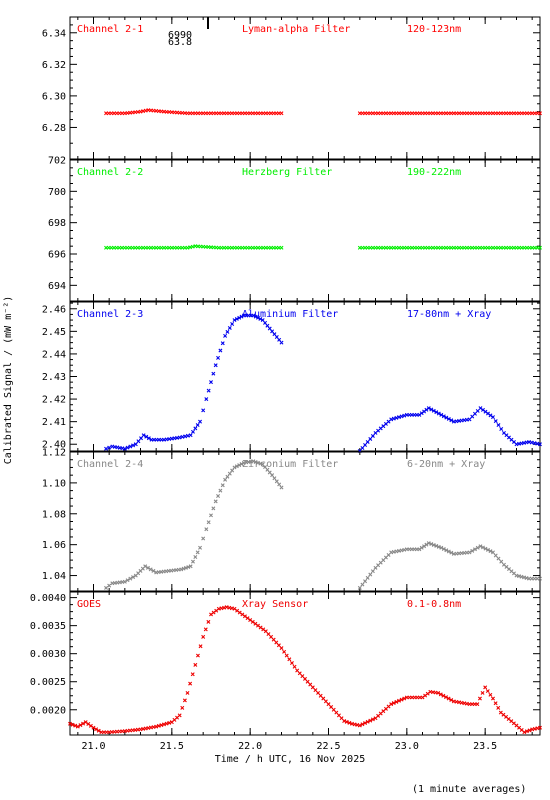 The height and width of the screenshot is (800, 550). What do you see at coordinates (328, 746) in the screenshot?
I see `x-tick-label: 22.5` at bounding box center [328, 746].